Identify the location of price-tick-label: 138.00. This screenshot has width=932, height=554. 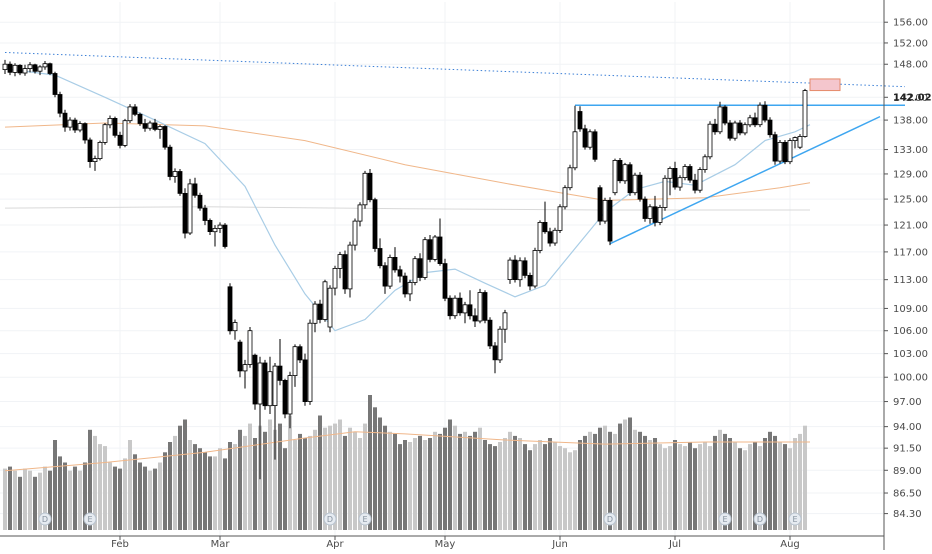
(910, 121).